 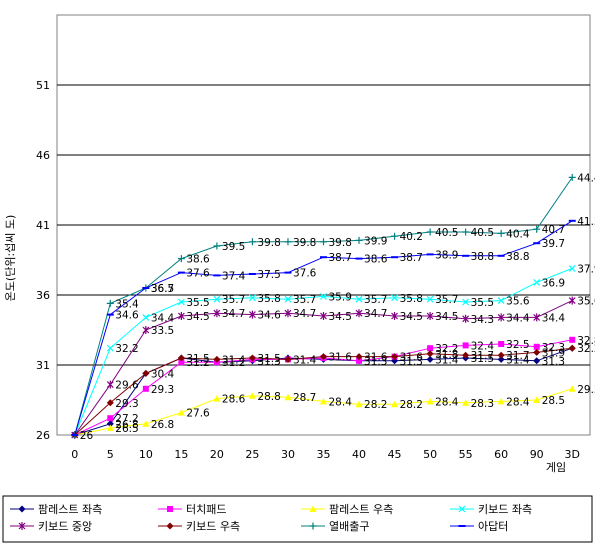 What do you see at coordinates (501, 454) in the screenshot?
I see `x-tick-label: 60` at bounding box center [501, 454].